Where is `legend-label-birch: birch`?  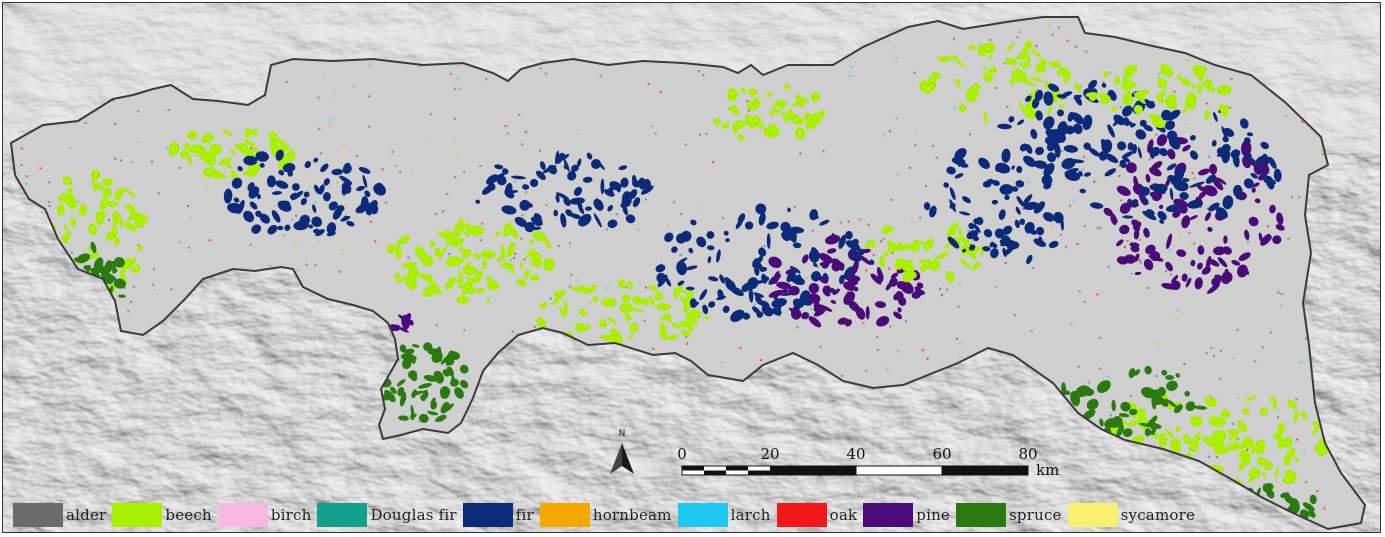
legend-label-birch: birch is located at coordinates (291, 515).